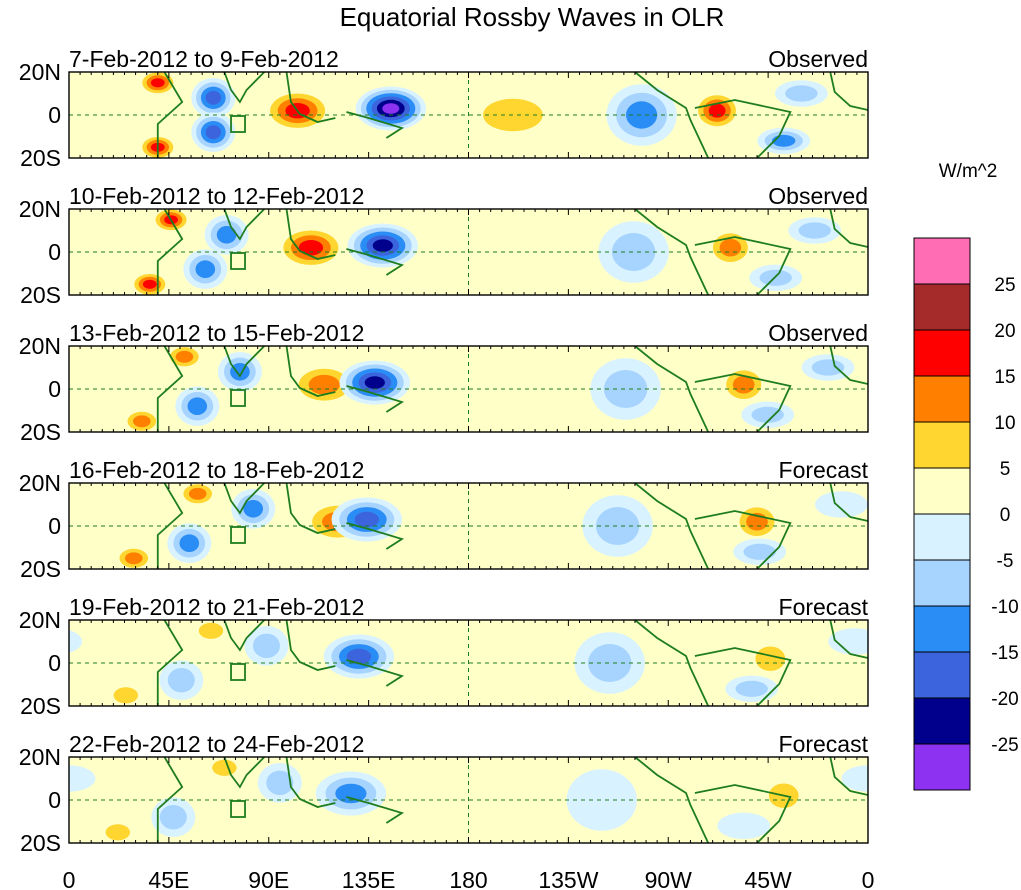 The height and width of the screenshot is (890, 1021). Describe the element at coordinates (1005, 515) in the screenshot. I see `colorbar-tick-label: 0` at that location.